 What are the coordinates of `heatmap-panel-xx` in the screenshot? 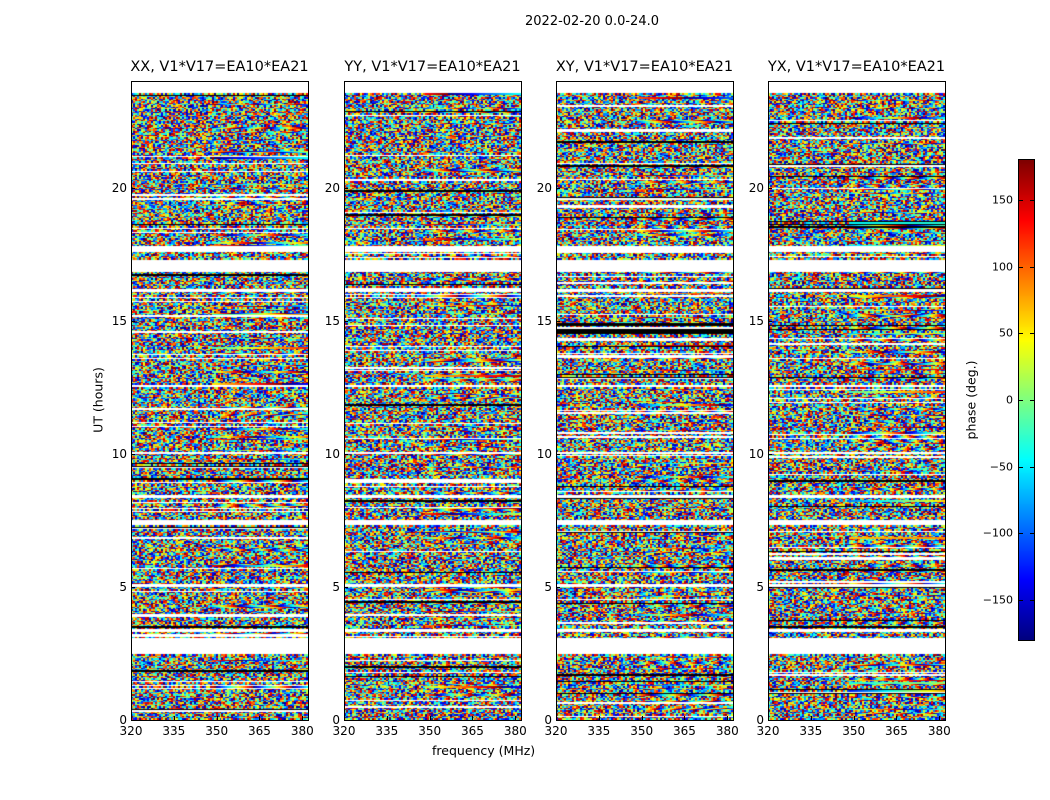 It's located at (220, 401).